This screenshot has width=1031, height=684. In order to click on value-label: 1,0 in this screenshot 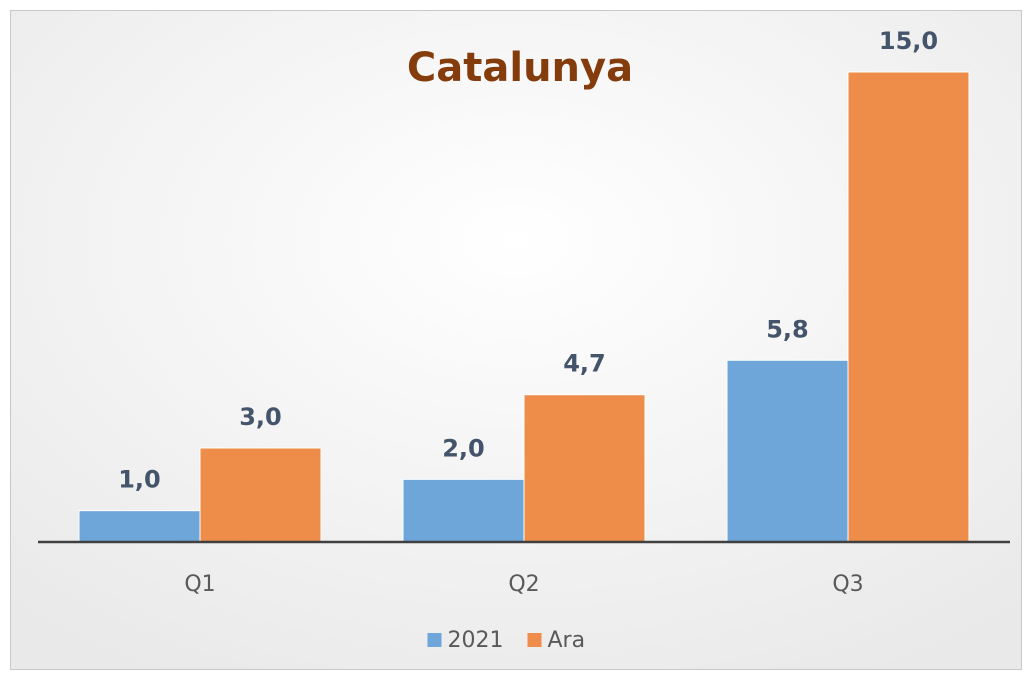, I will do `click(139, 480)`.